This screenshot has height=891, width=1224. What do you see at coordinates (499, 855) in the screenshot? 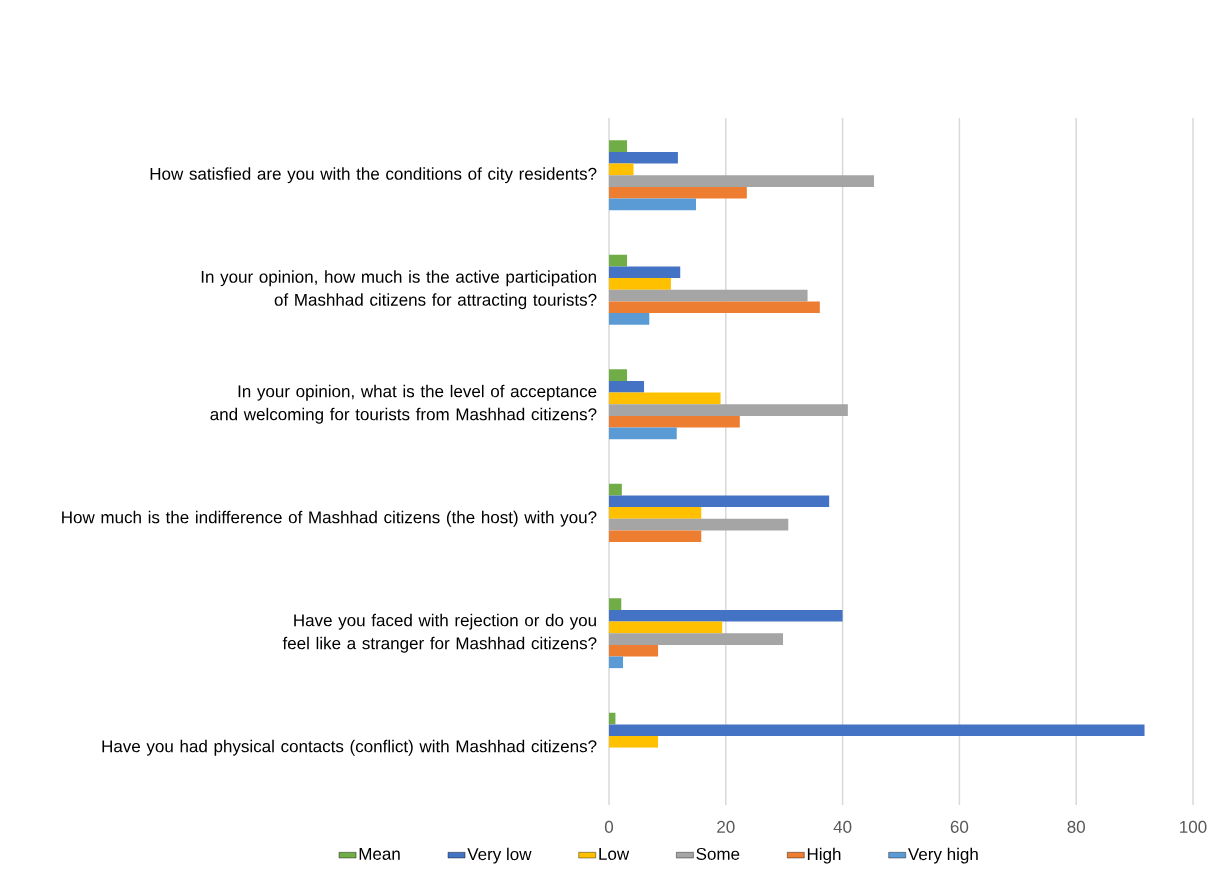
I see `legend-label: Very low` at bounding box center [499, 855].